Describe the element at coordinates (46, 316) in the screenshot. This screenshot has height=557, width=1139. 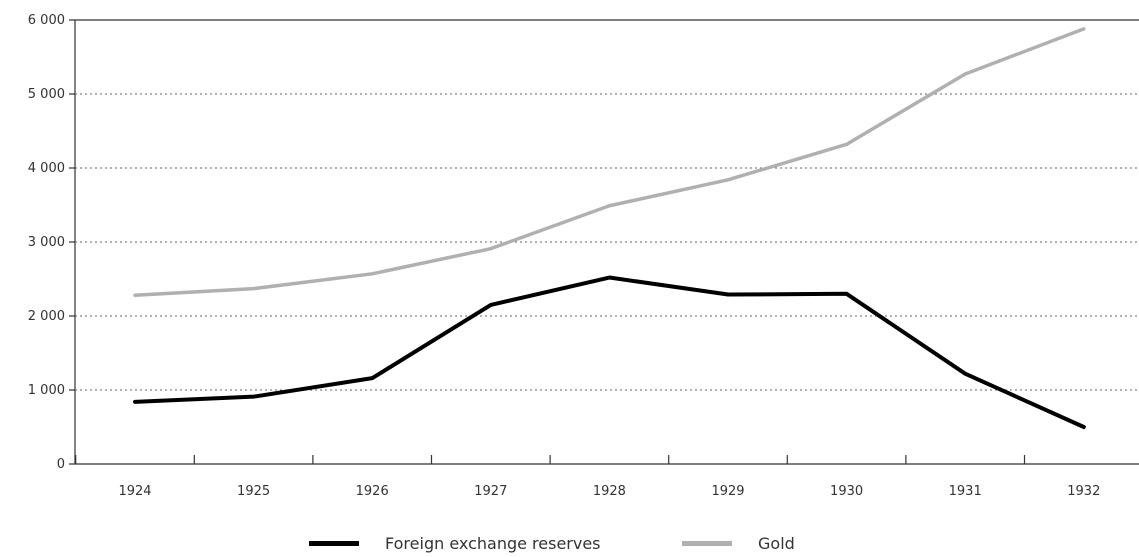
I see `y-tick-label: 2 000` at that location.